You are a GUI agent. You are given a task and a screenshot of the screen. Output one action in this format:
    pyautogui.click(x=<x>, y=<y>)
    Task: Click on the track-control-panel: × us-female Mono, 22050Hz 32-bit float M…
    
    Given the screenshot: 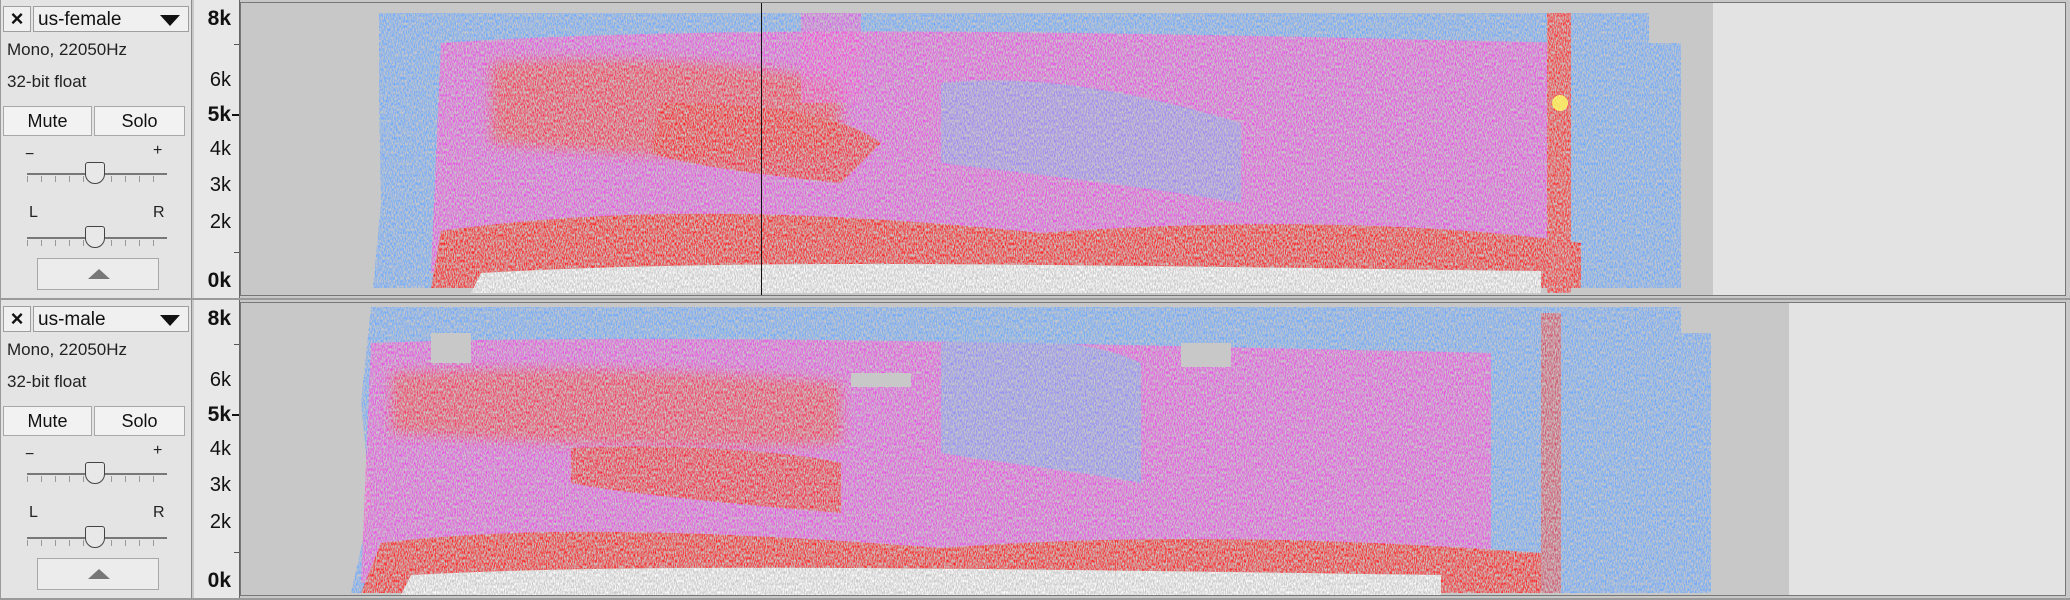 What is the action you would take?
    pyautogui.click(x=96, y=149)
    